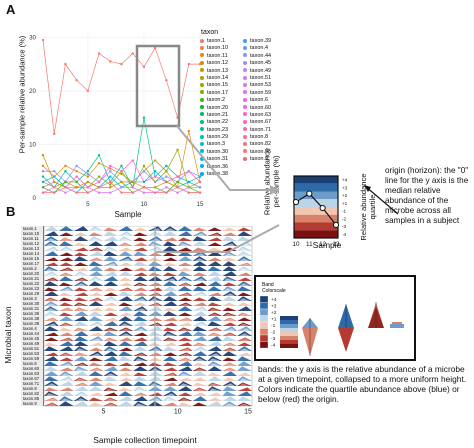 The image size is (474, 448). I want to click on legend-label: taxon.2, so click(216, 100).